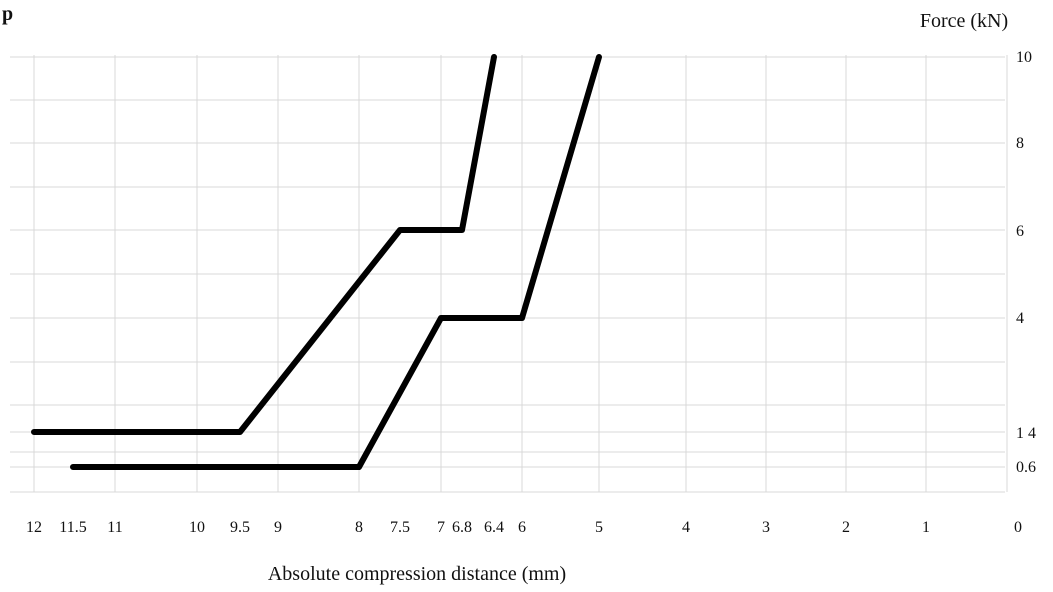 The height and width of the screenshot is (592, 1053). I want to click on x-axis-title: Absolute compression distance (mm), so click(417, 574).